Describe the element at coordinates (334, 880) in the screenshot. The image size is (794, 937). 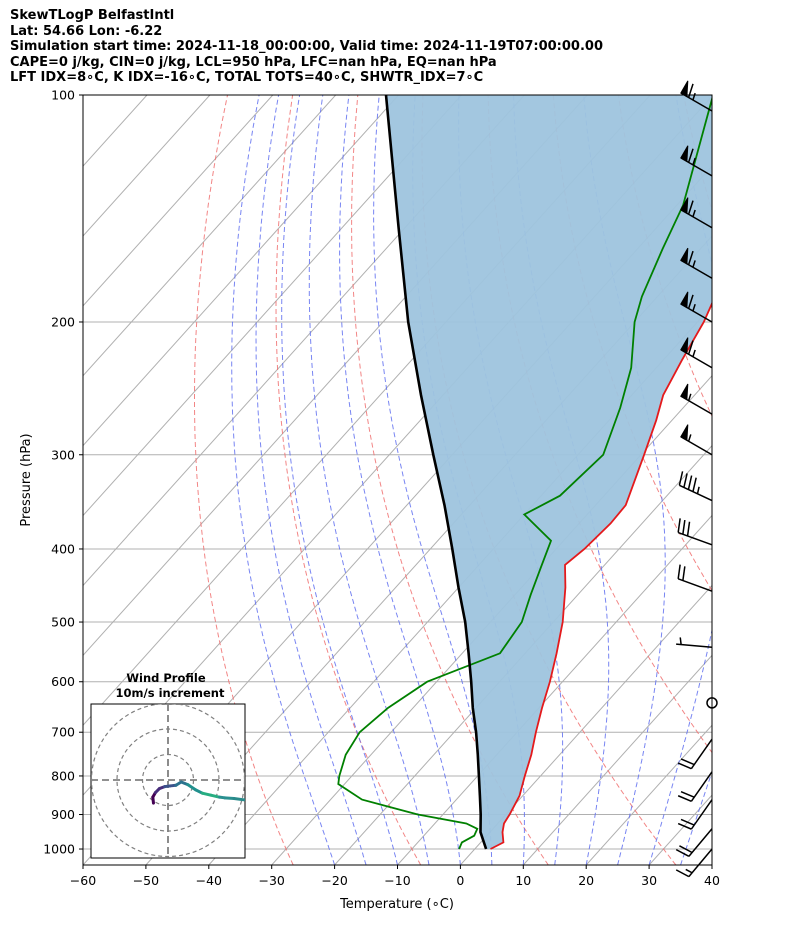
I see `x-tick-label: −20` at that location.